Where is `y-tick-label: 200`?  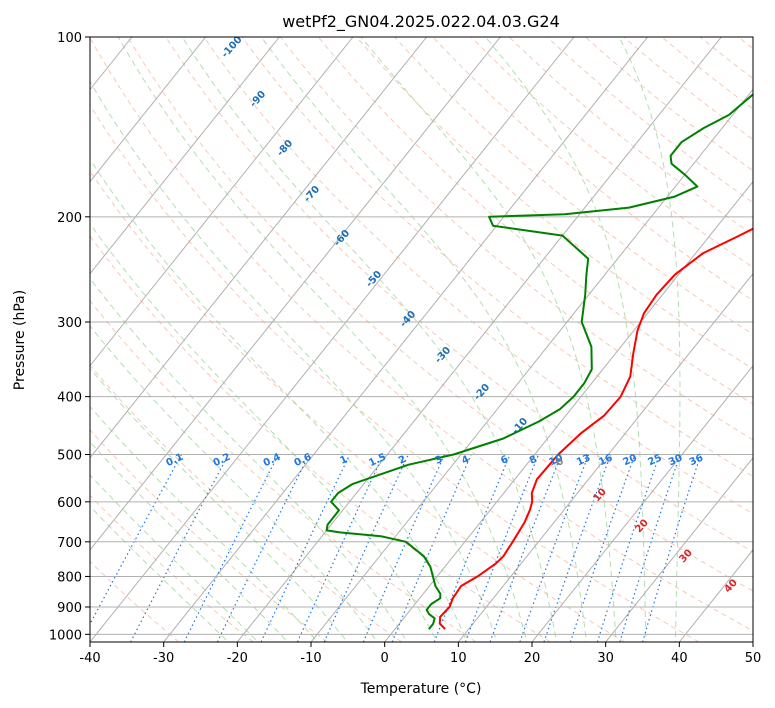
y-tick-label: 200 is located at coordinates (69, 218).